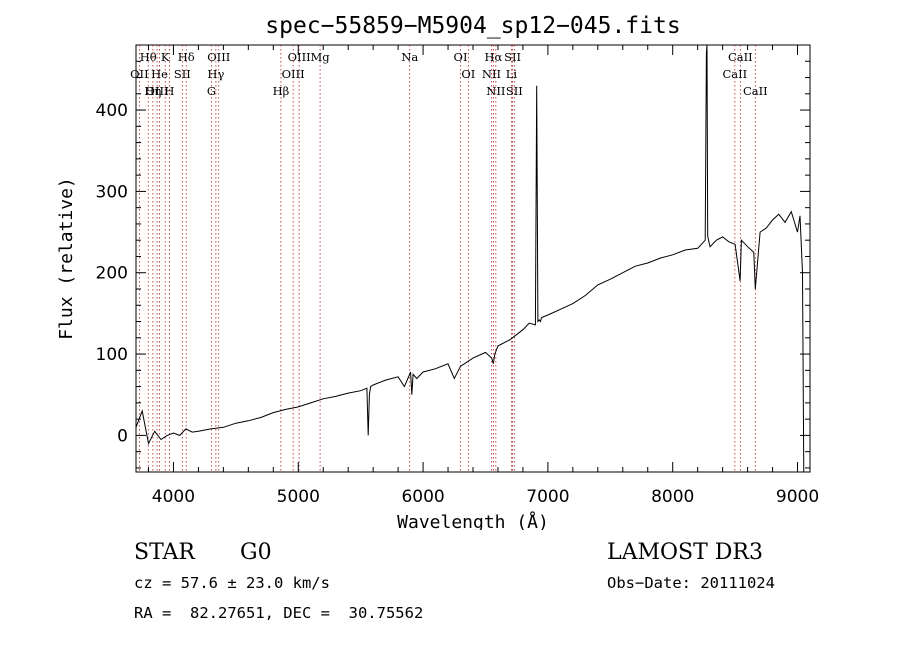 This screenshot has height=649, width=900. What do you see at coordinates (66, 258) in the screenshot?
I see `y-axis-label: Flux (relative)` at bounding box center [66, 258].